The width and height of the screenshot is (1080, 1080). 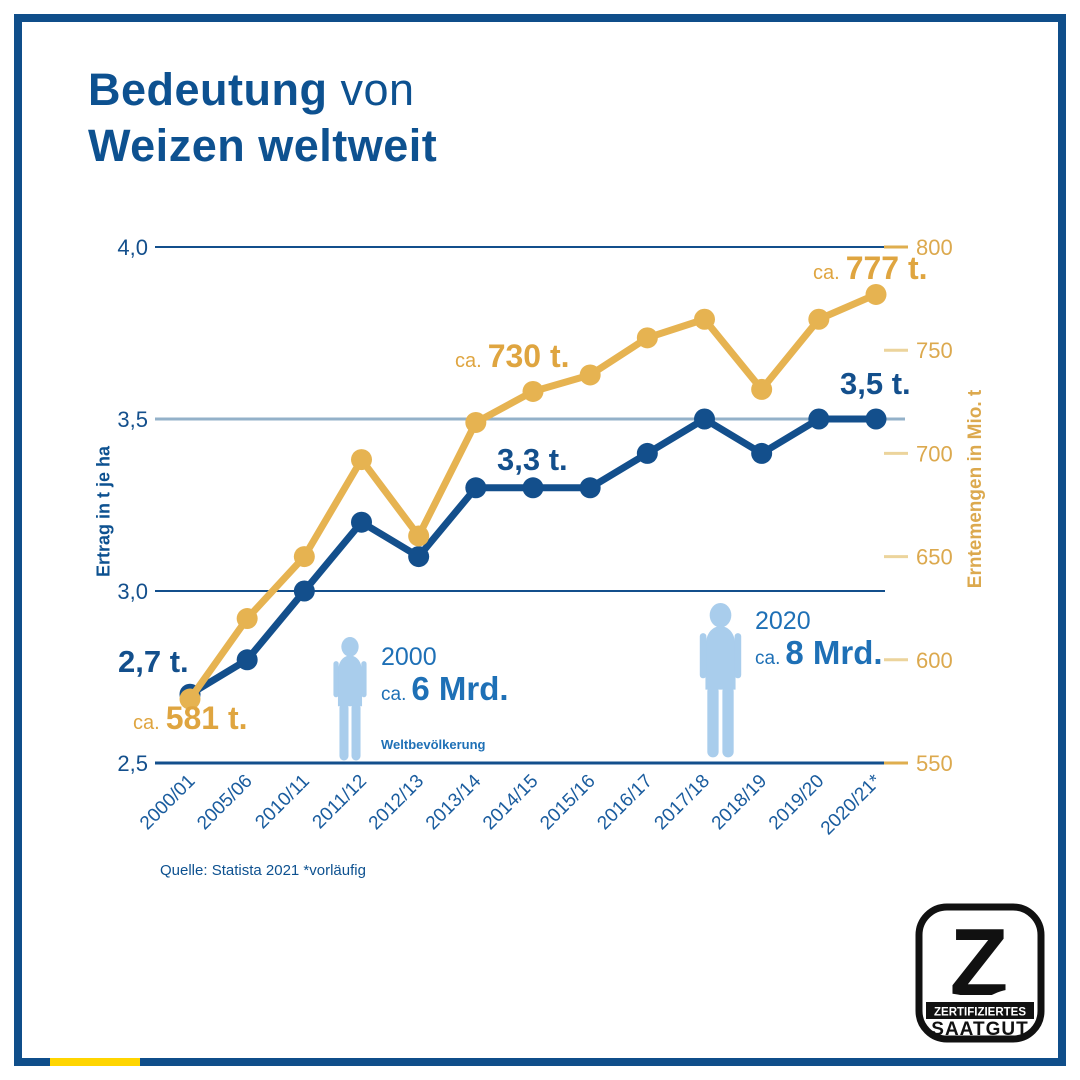 I want to click on title-line-1: Bedeutung von, so click(x=251, y=89).